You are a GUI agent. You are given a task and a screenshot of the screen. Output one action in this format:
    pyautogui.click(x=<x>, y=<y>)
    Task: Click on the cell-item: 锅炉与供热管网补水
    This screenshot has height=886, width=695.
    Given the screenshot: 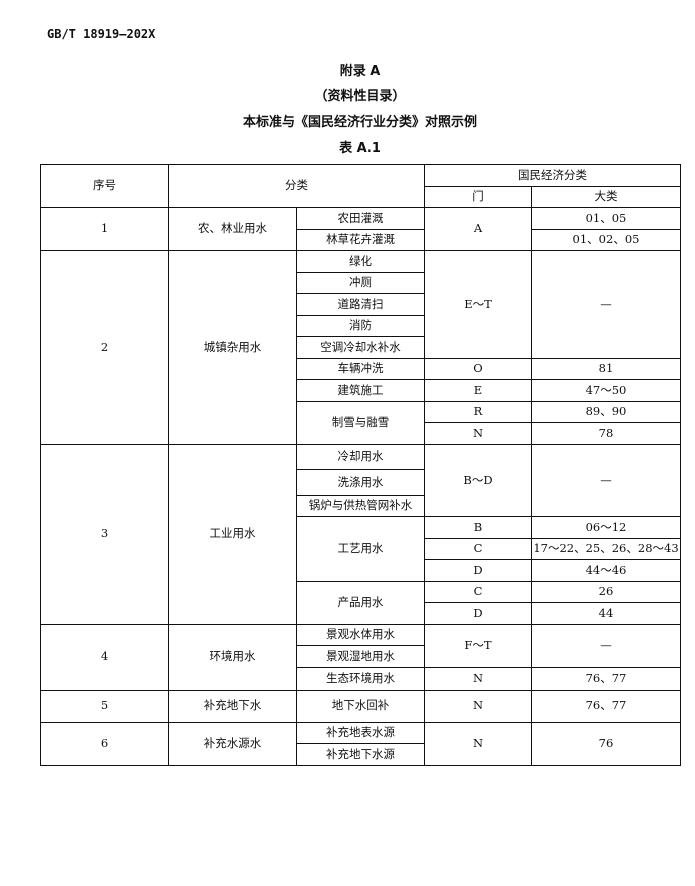 What is the action you would take?
    pyautogui.click(x=360, y=505)
    